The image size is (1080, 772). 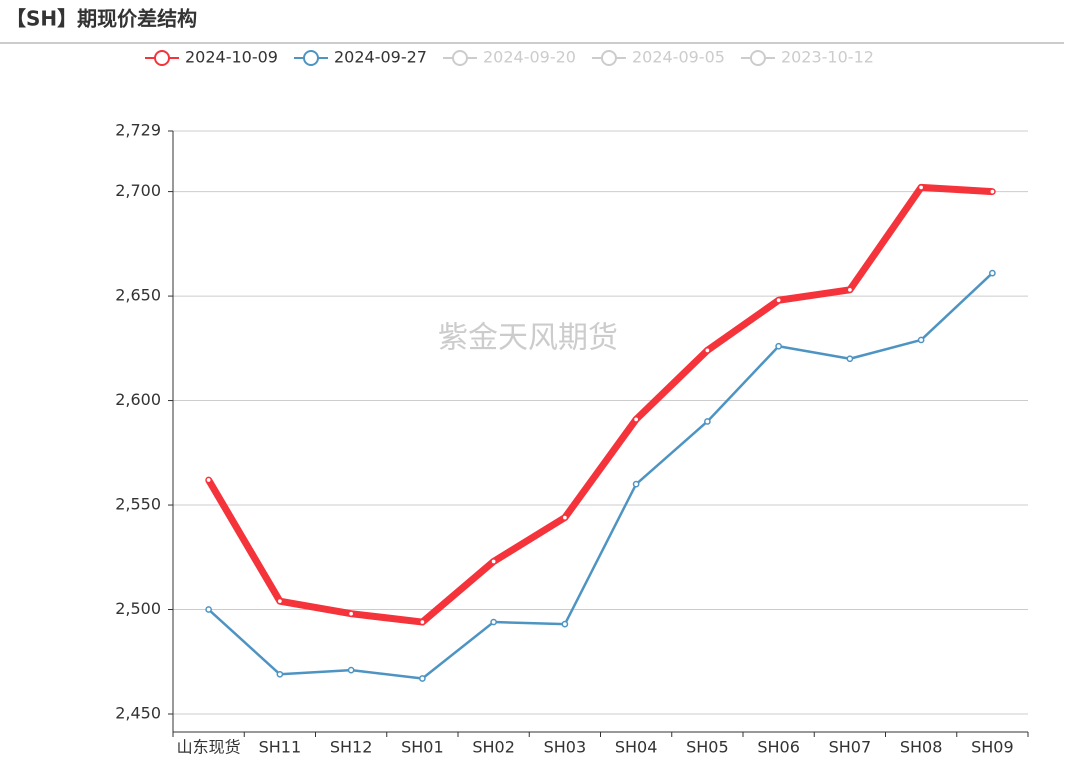 I want to click on x-tick-label: SH01, so click(x=422, y=747).